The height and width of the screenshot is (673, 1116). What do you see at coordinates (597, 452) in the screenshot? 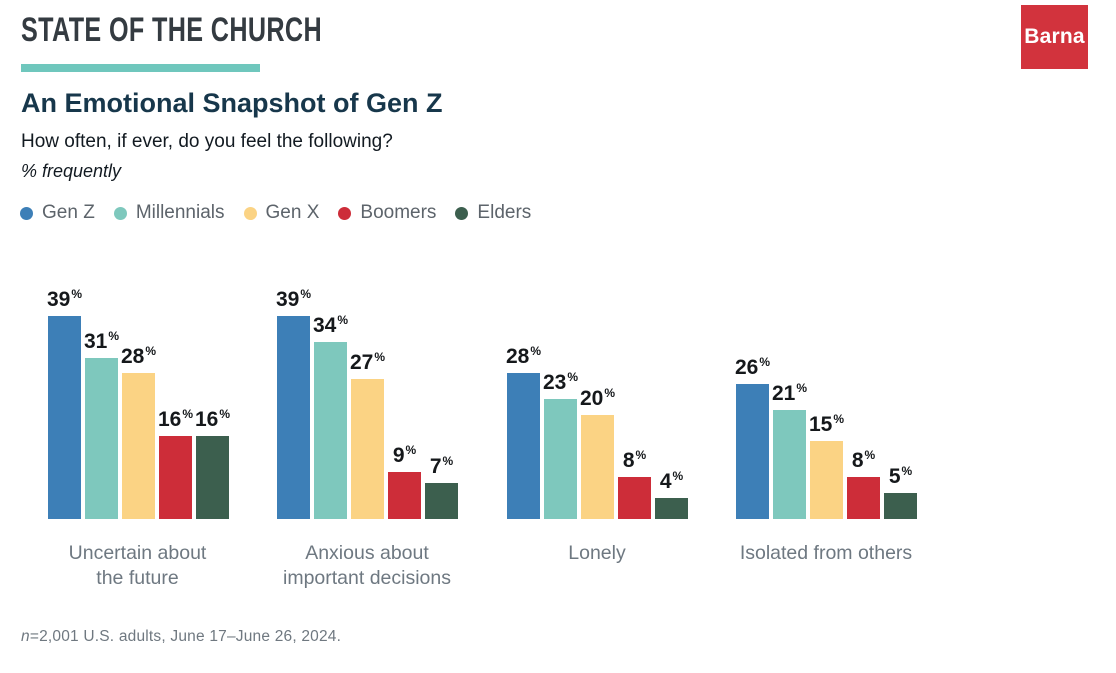
I see `bar-cell-gen-x: 20%` at bounding box center [597, 452].